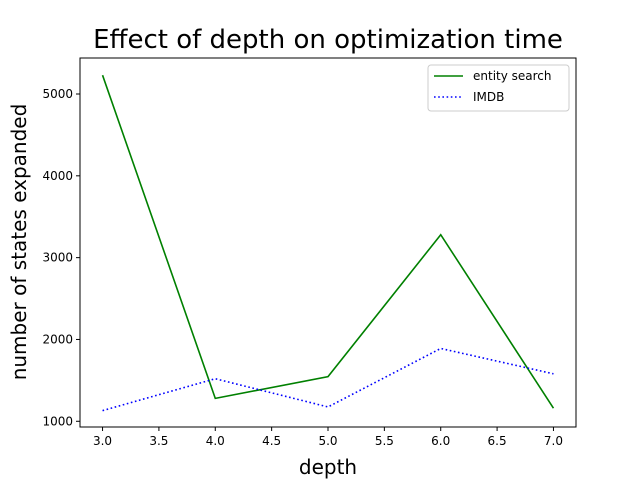 The width and height of the screenshot is (640, 480). Describe the element at coordinates (215, 441) in the screenshot. I see `x-tick-label: 4.0` at that location.